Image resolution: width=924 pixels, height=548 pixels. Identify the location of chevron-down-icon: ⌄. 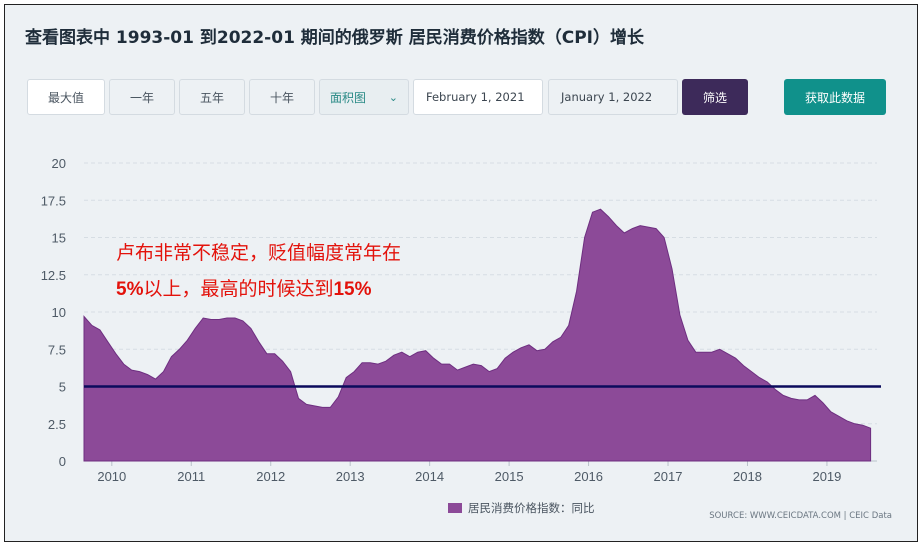
(393, 97).